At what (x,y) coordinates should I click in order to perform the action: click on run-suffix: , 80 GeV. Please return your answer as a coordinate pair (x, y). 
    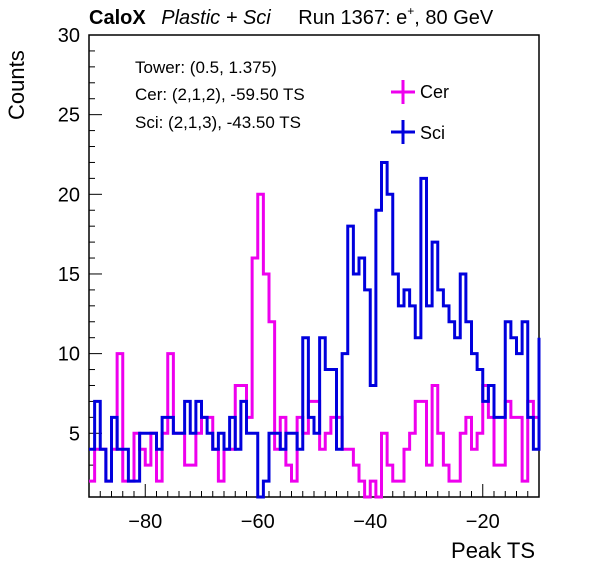
    Looking at the image, I should click on (454, 18).